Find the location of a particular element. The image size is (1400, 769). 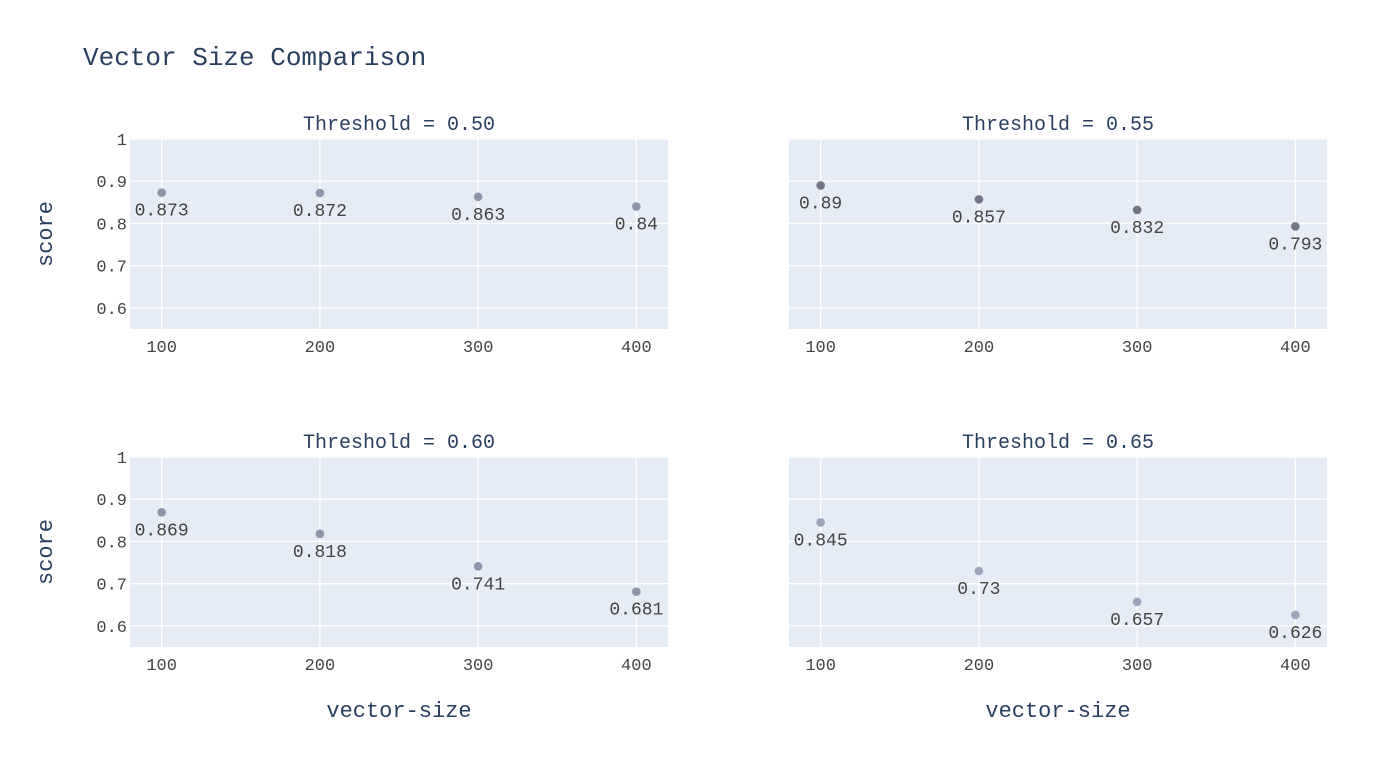

data-label: 0.869 is located at coordinates (162, 531).